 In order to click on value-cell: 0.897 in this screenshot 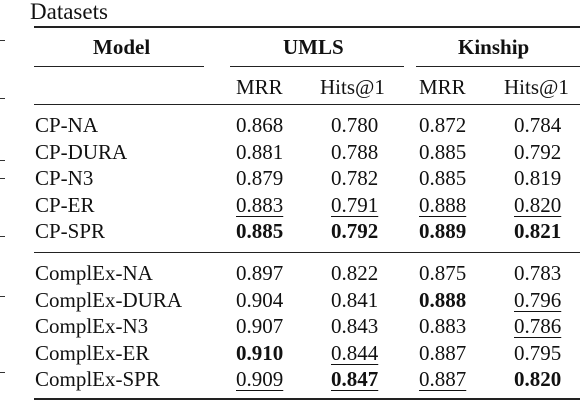, I will do `click(260, 273)`.